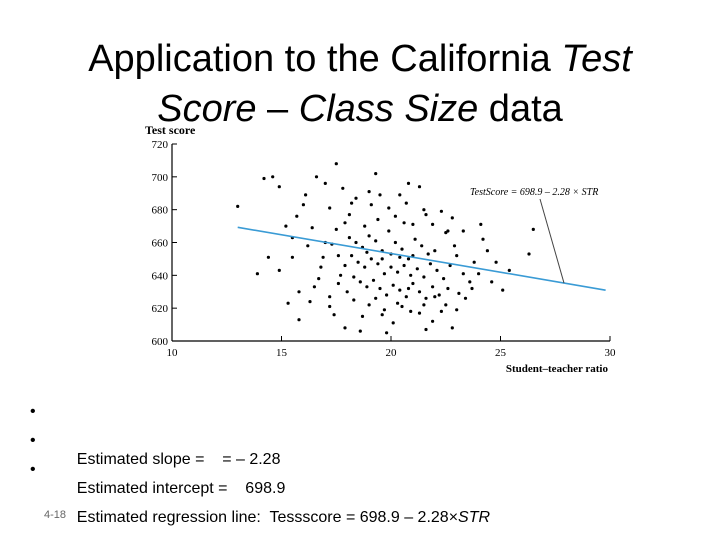 The width and height of the screenshot is (720, 554). Describe the element at coordinates (501, 353) in the screenshot. I see `x-tick-label: 25` at that location.